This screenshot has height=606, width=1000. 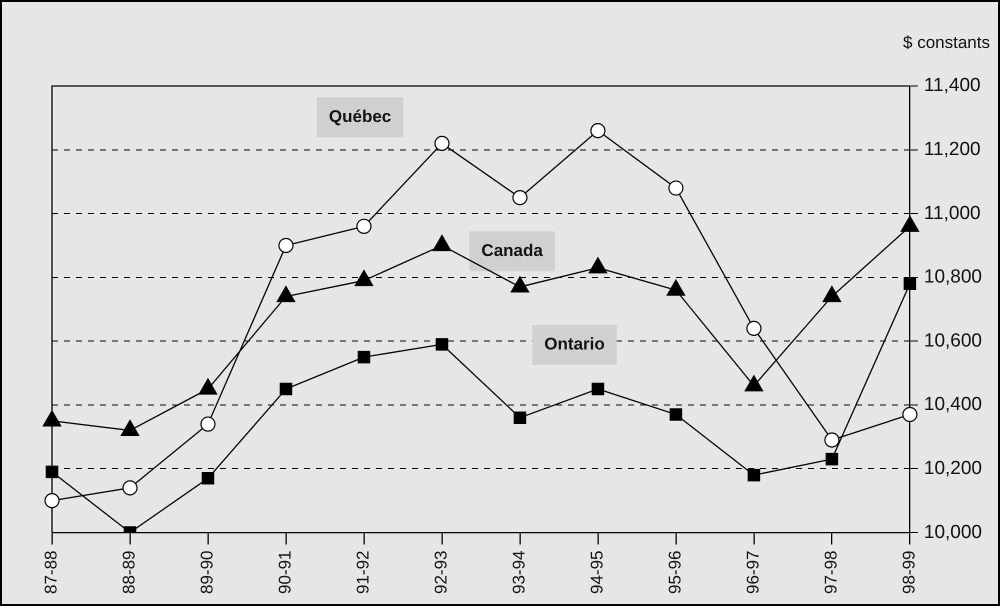 What do you see at coordinates (953, 341) in the screenshot?
I see `y-tick-label: 10,600` at bounding box center [953, 341].